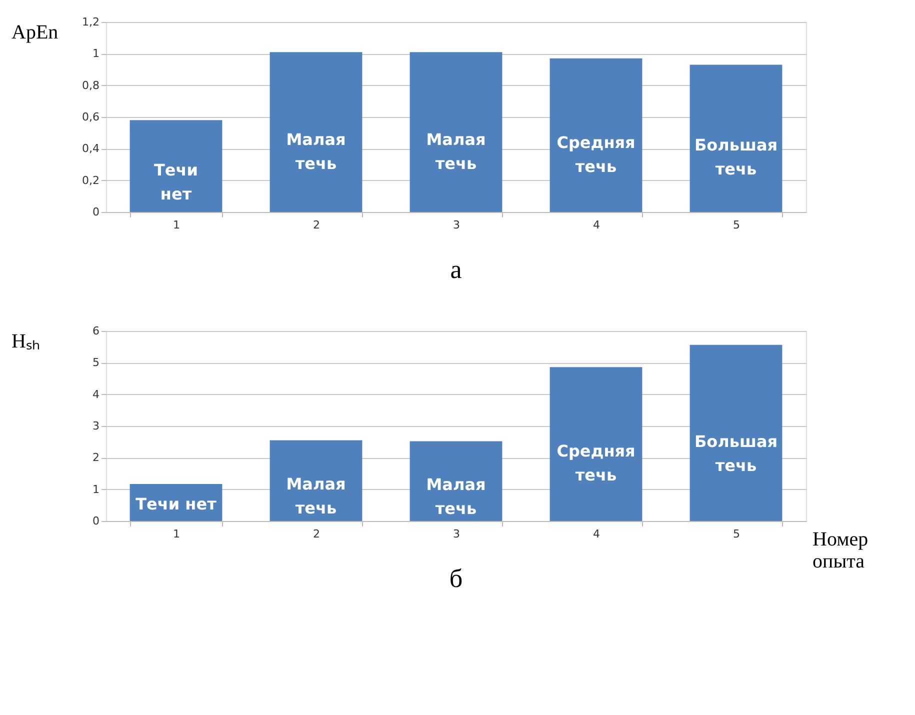  Describe the element at coordinates (91, 180) in the screenshot. I see `y-tick-label: 0,2` at that location.